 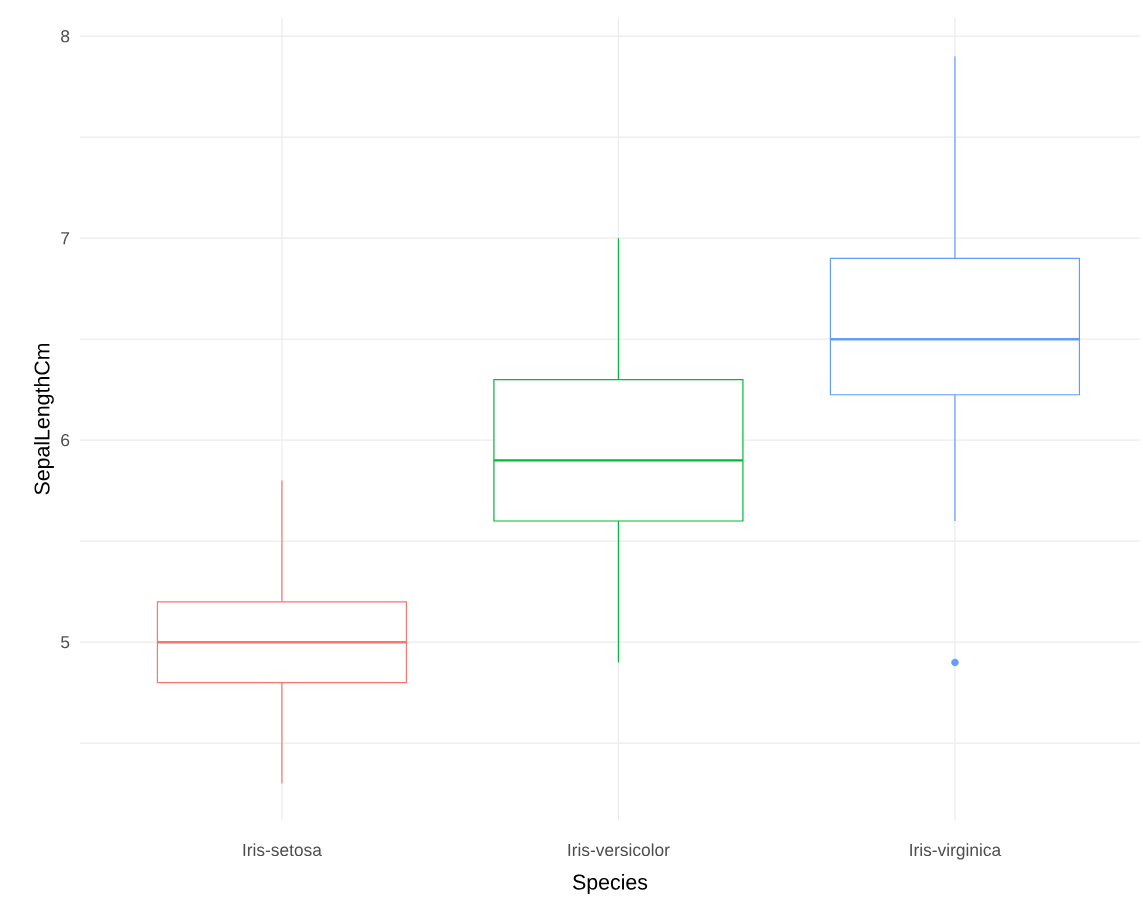 I want to click on y-tick-label: 5, so click(x=65, y=642).